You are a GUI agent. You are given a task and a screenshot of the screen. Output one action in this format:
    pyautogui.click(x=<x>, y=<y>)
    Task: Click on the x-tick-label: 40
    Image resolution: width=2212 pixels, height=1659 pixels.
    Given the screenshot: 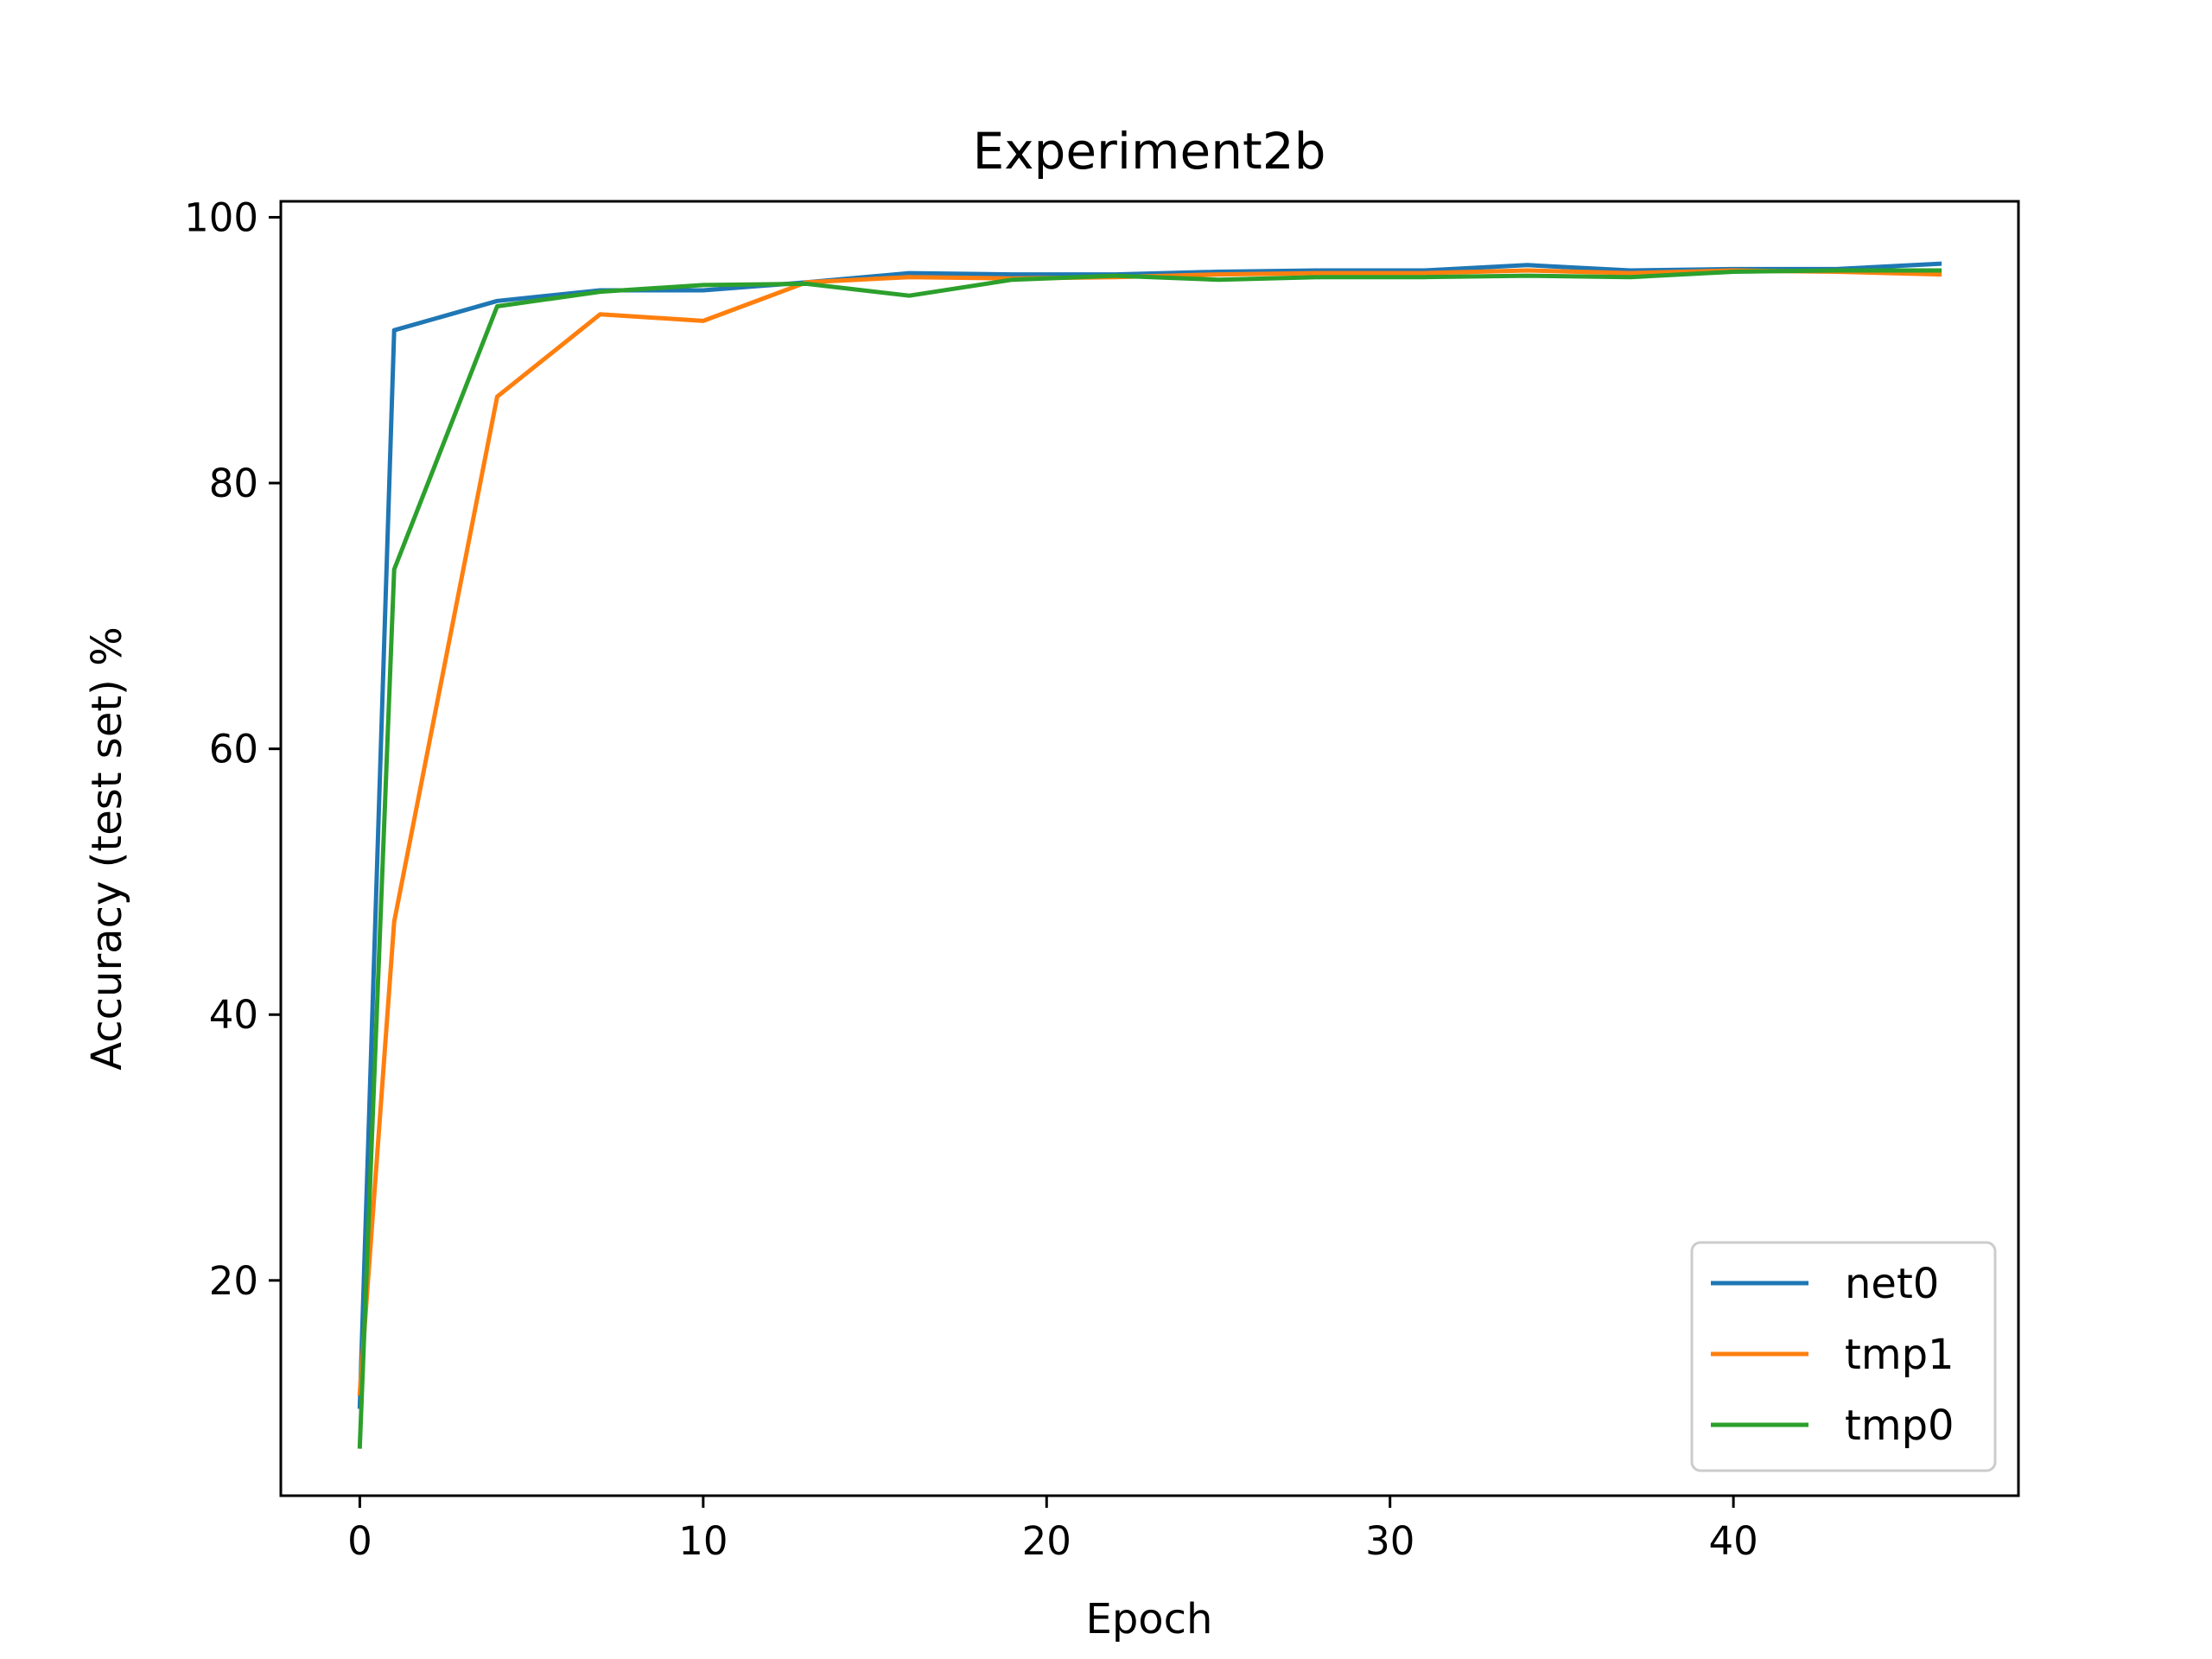 What is the action you would take?
    pyautogui.click(x=1733, y=1541)
    